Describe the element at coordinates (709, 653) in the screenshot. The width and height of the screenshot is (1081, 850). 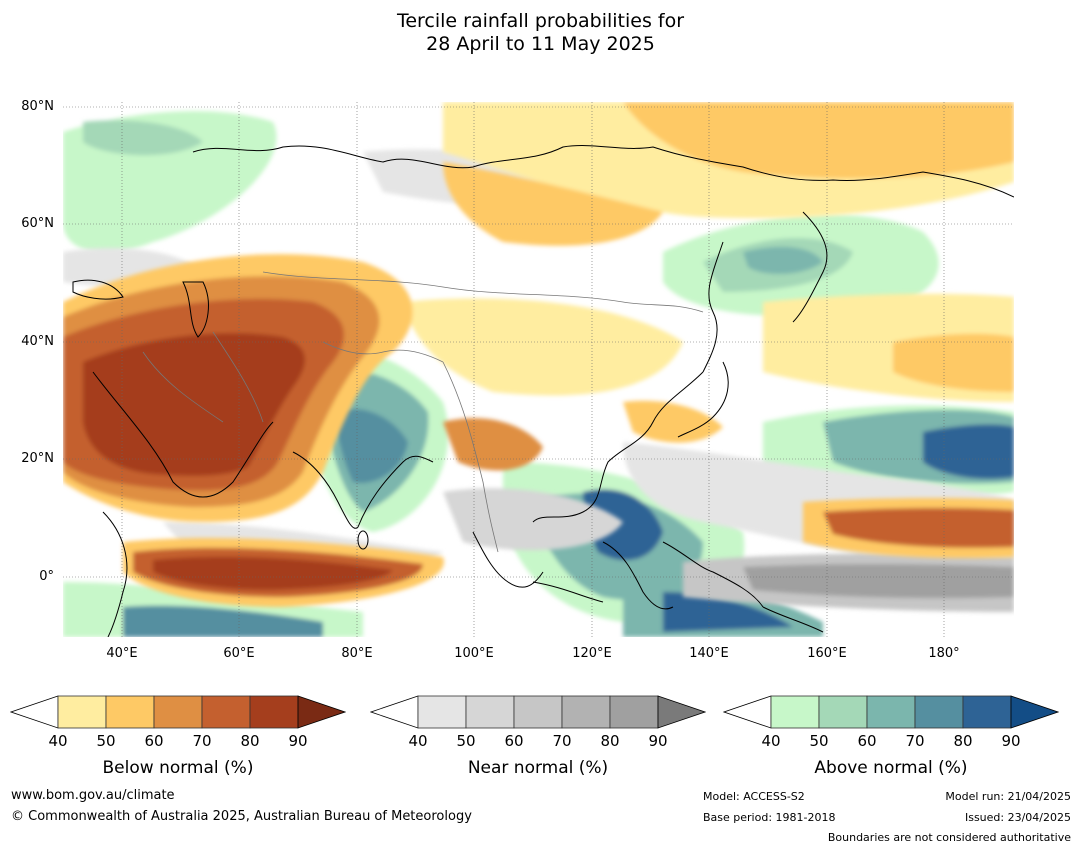
I see `lon-label-140e: 140°E` at that location.